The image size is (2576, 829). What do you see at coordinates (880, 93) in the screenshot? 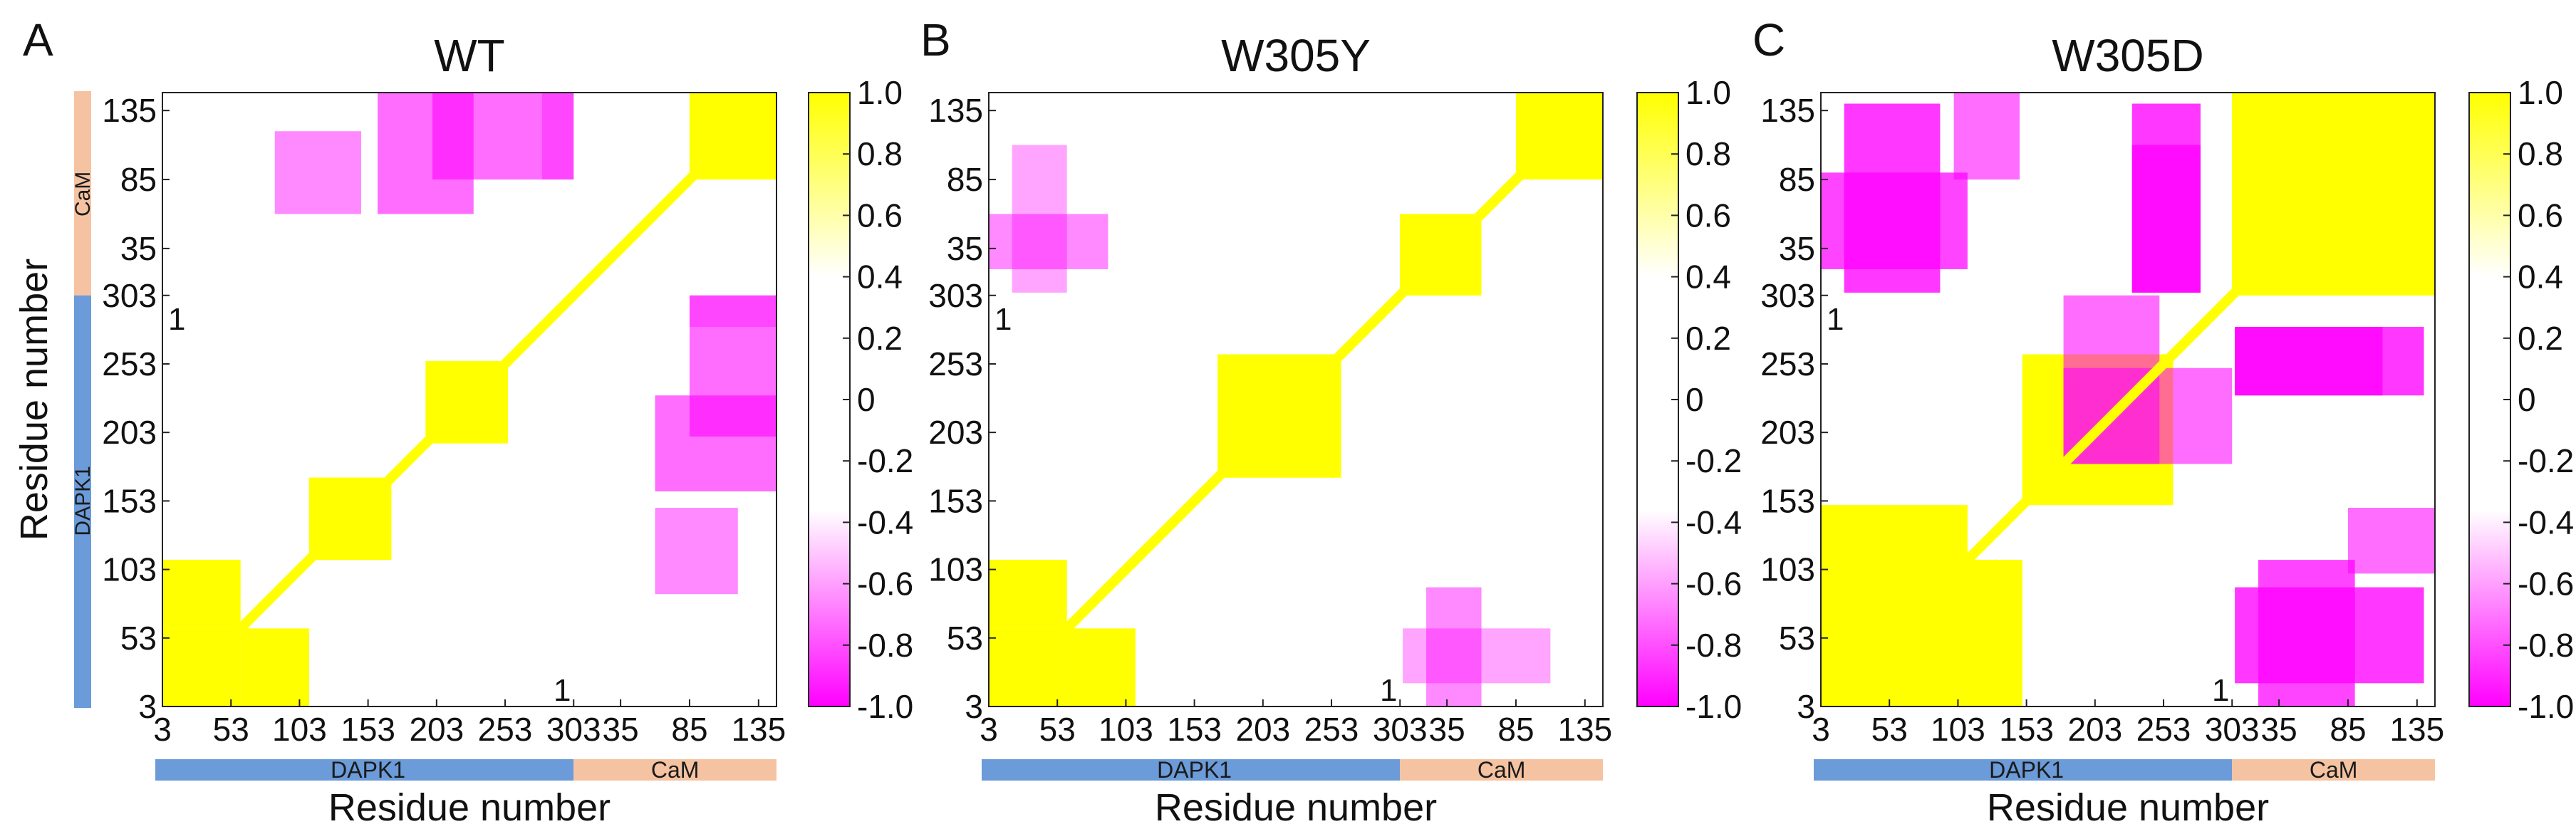
I see `colorbar-tick-label: 1.0` at bounding box center [880, 93].